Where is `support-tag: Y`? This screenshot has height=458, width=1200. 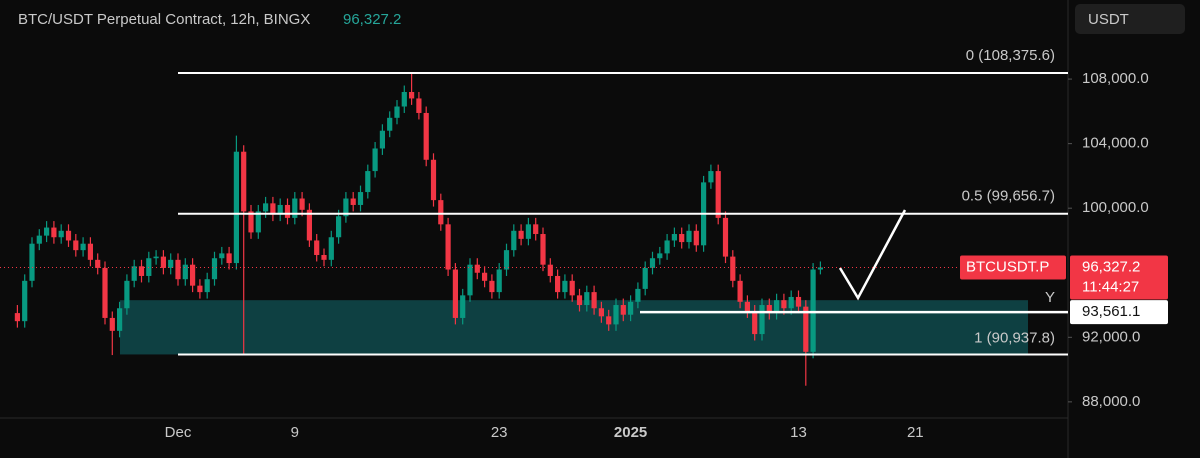 support-tag: Y is located at coordinates (1050, 297).